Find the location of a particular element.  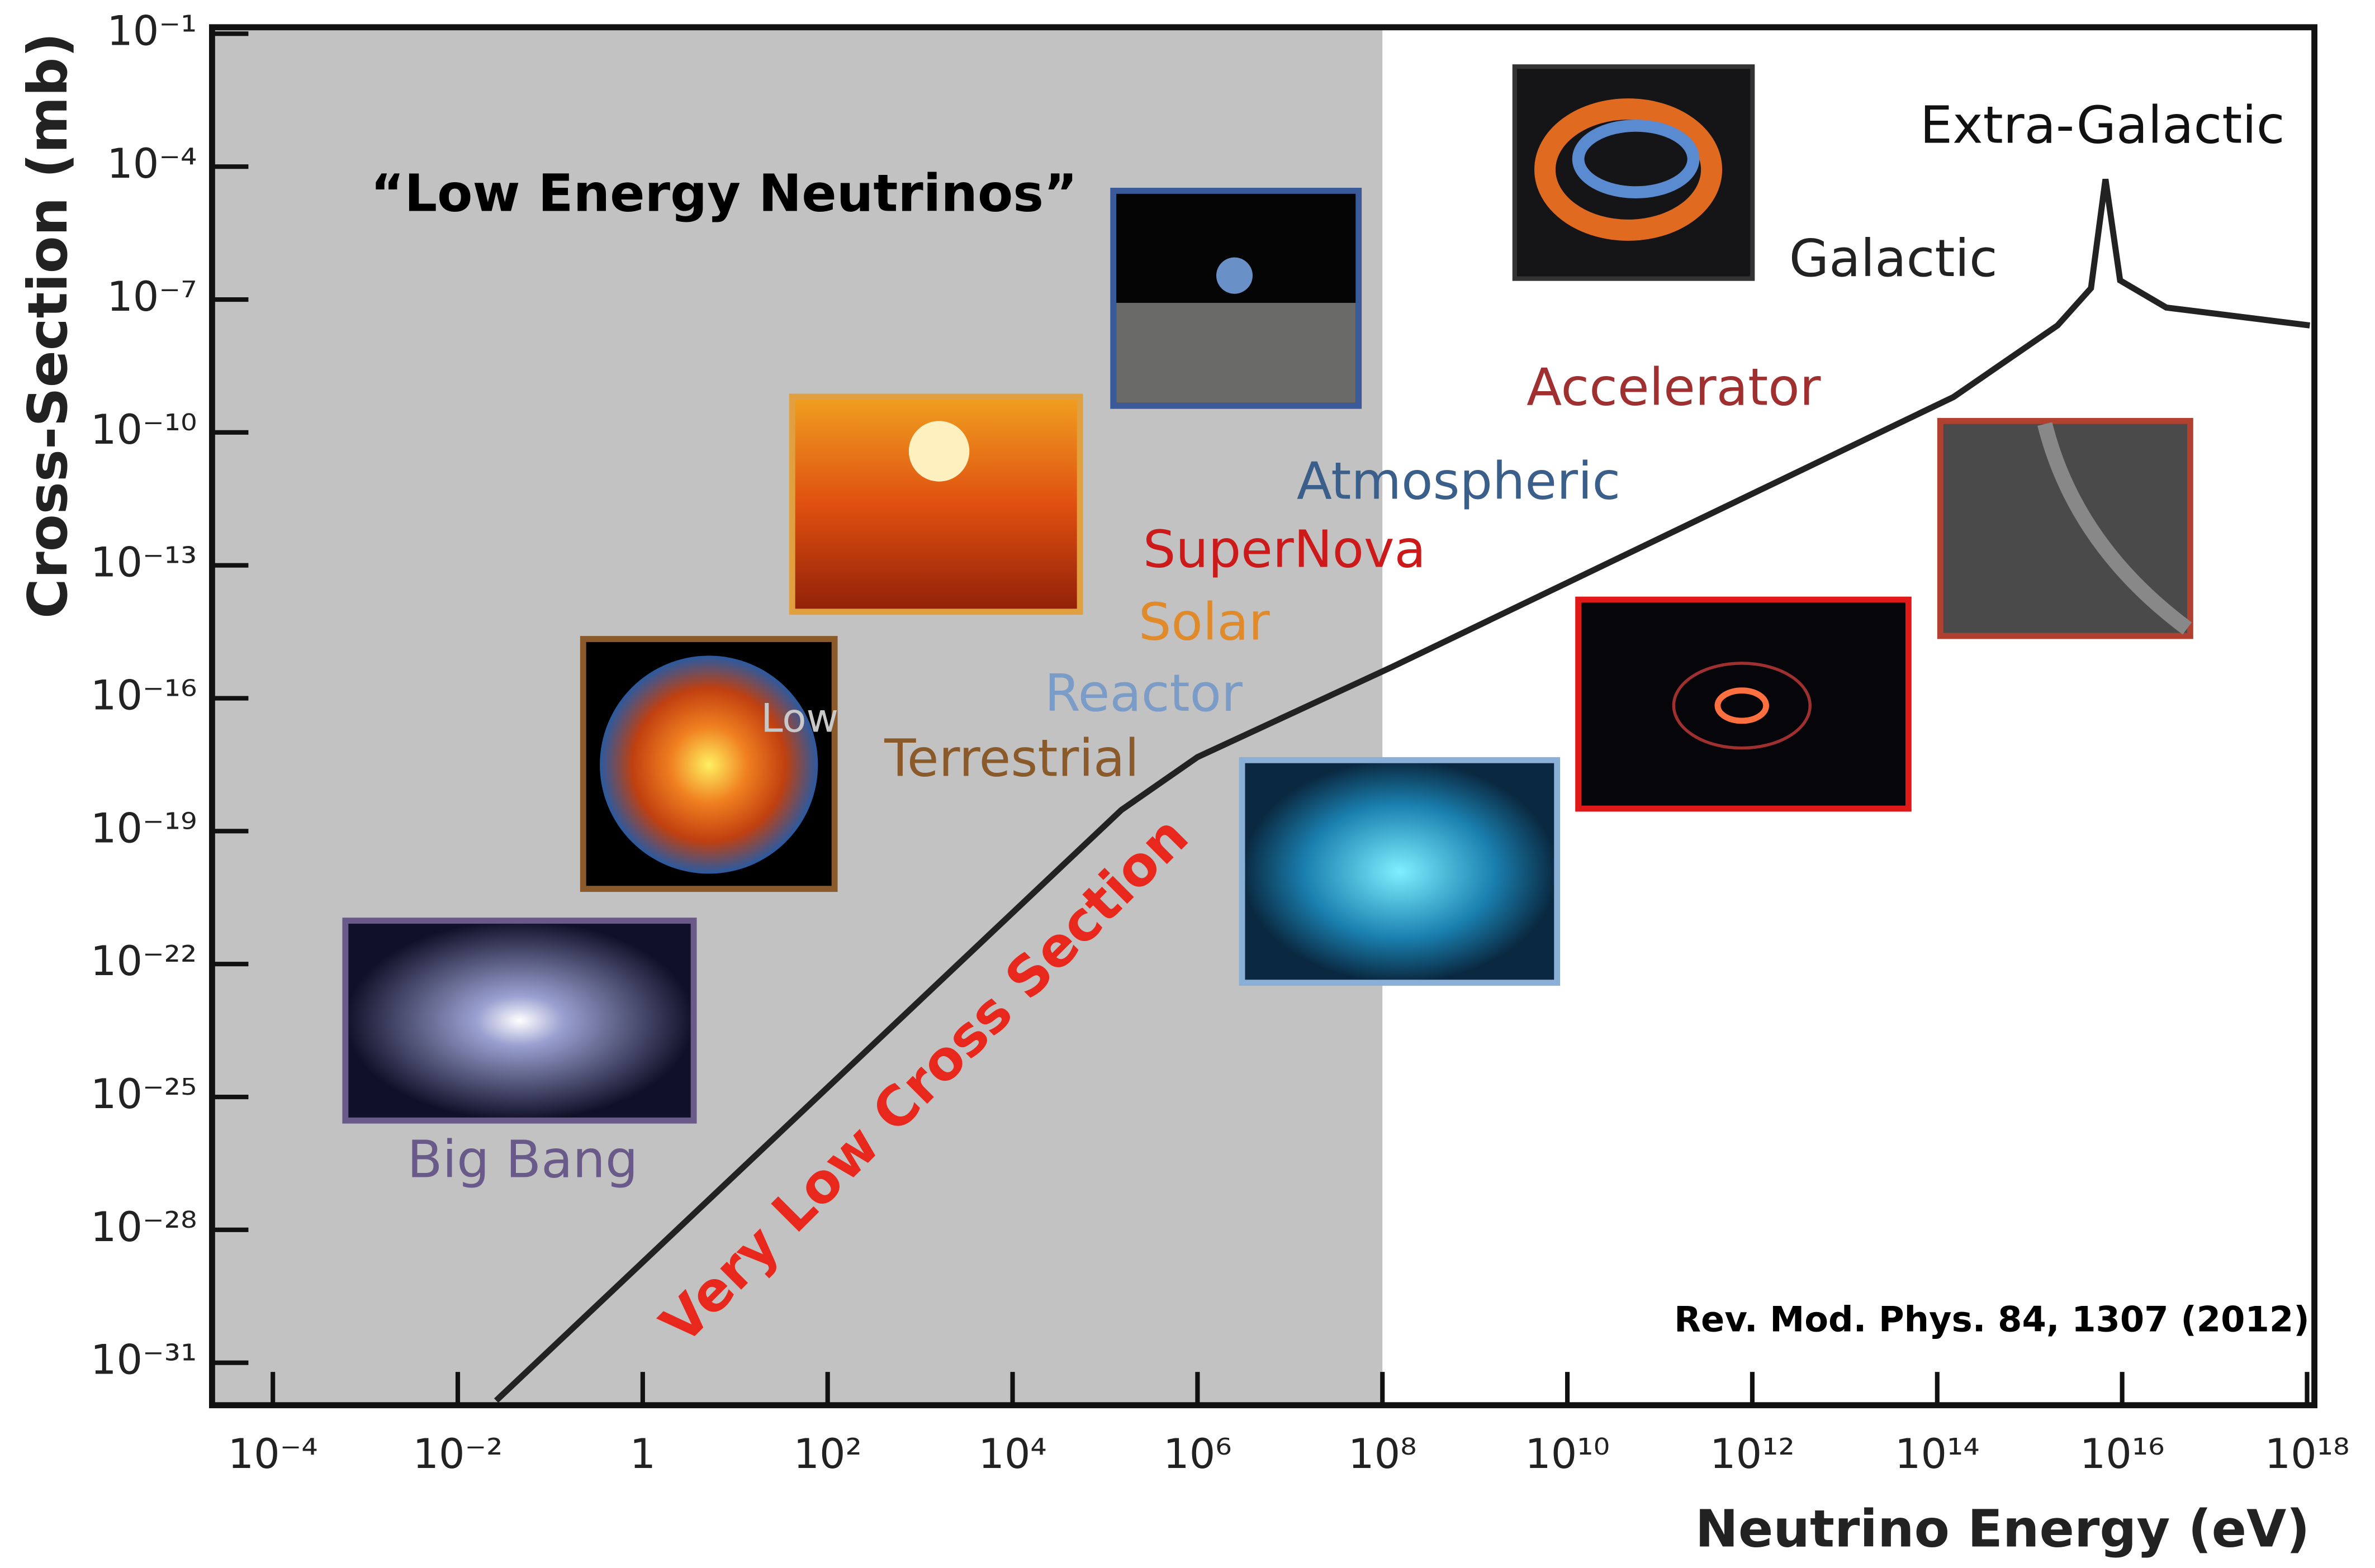

y-tick-label: 10⁻¹⁶ is located at coordinates (144, 696).